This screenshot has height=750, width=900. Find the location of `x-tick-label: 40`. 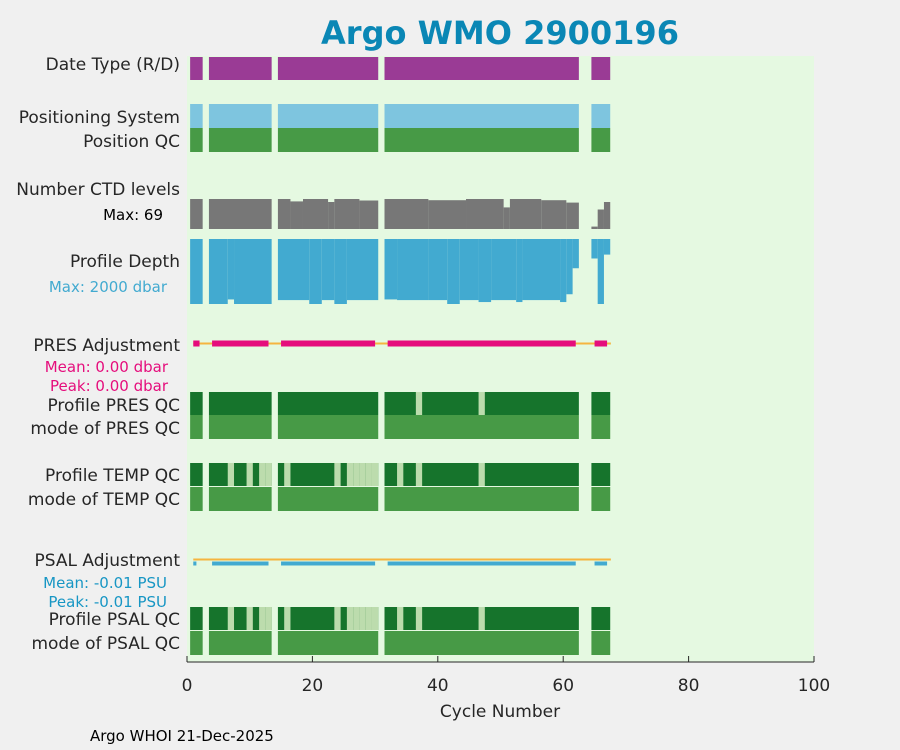

x-tick-label: 40 is located at coordinates (438, 686).